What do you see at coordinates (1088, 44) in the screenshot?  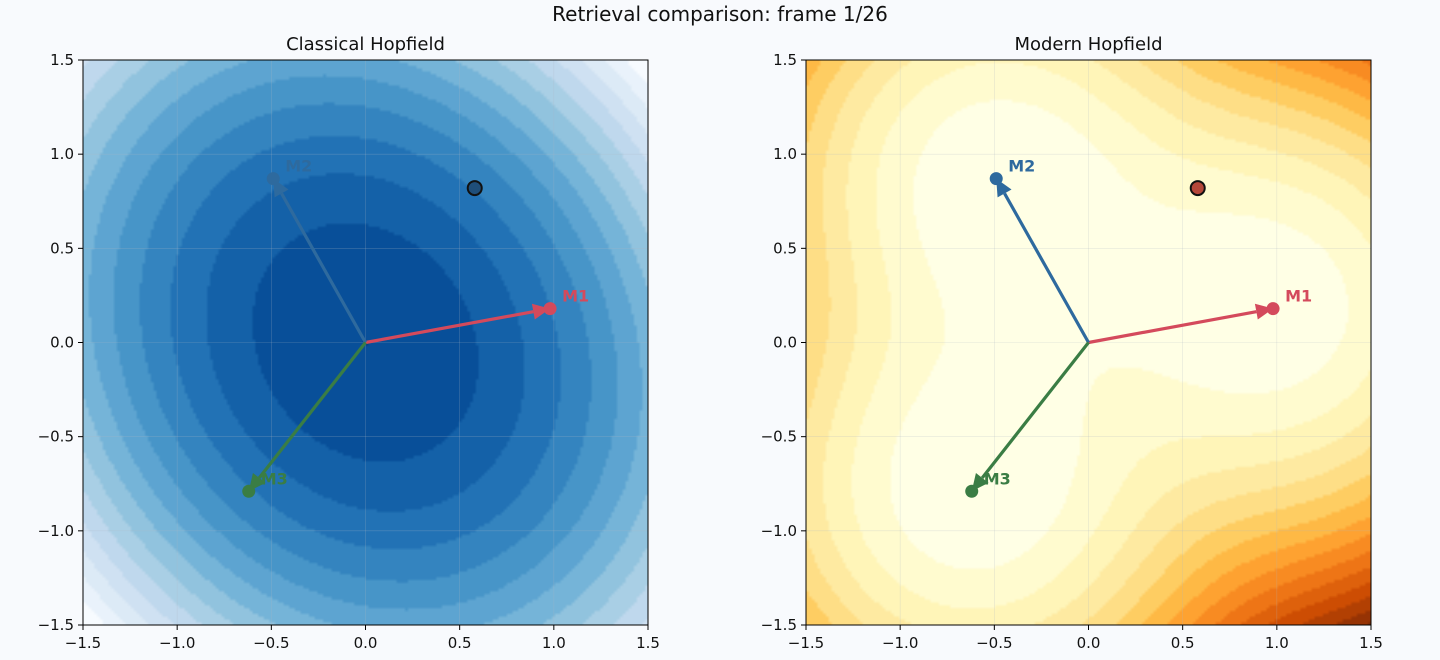 I see `panel-title: Modern Hopfield` at bounding box center [1088, 44].